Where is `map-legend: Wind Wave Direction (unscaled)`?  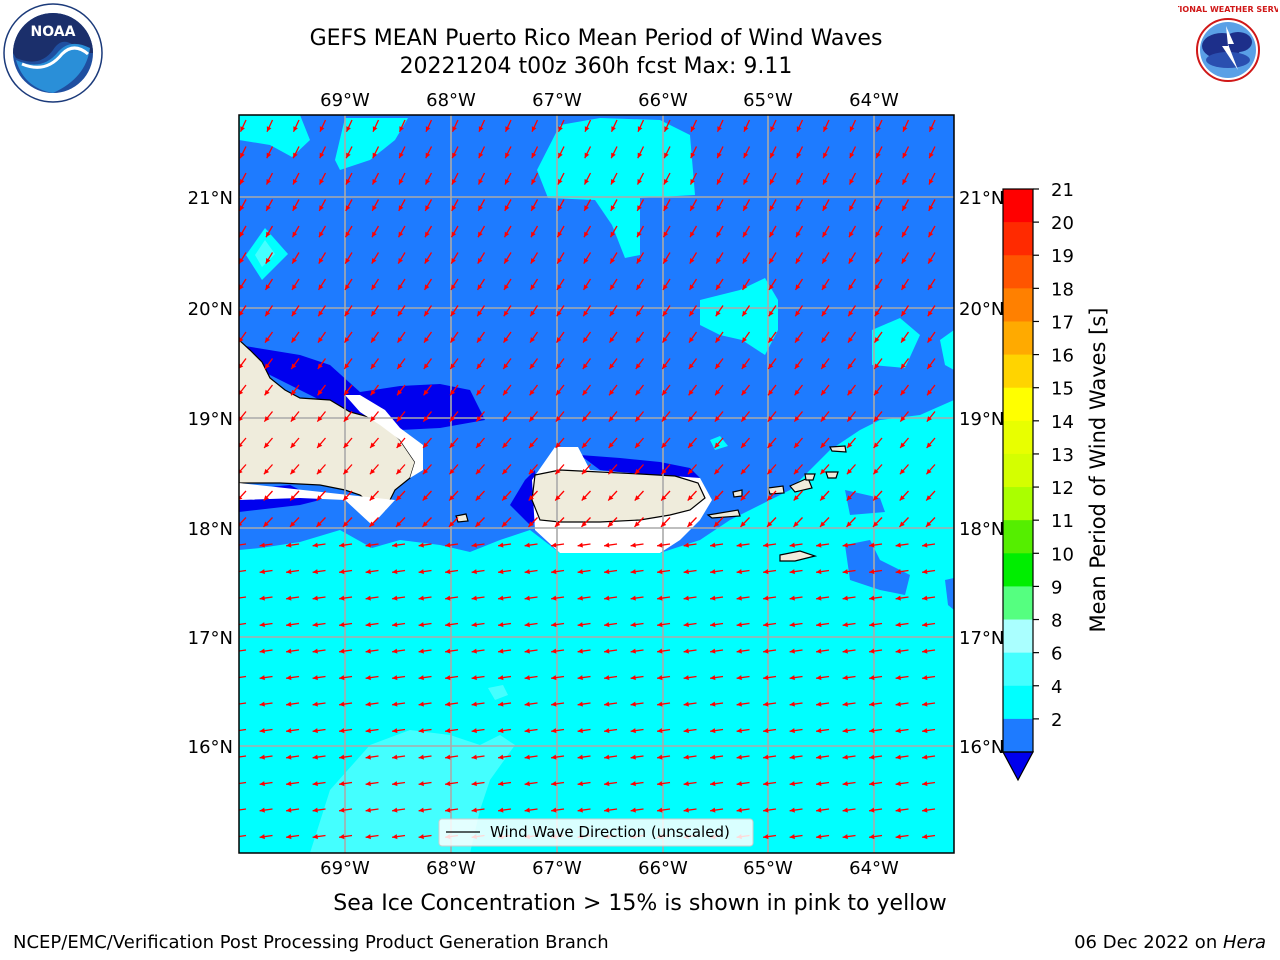 map-legend: Wind Wave Direction (unscaled) is located at coordinates (596, 832).